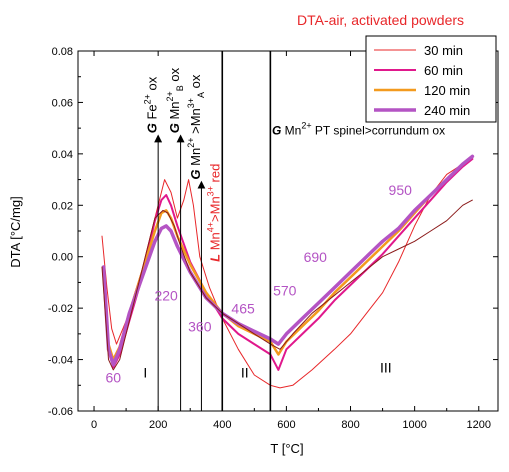  Describe the element at coordinates (15, 231) in the screenshot. I see `y-axis-label: DTA [°C/mg]` at that location.